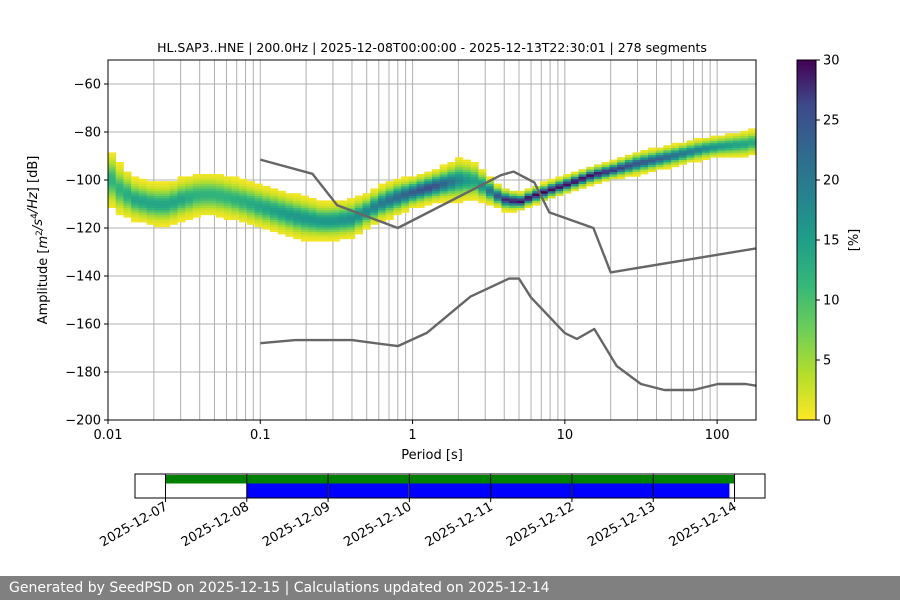  Describe the element at coordinates (215, 524) in the screenshot. I see `timeline-tick-label: 2025-12-08` at that location.